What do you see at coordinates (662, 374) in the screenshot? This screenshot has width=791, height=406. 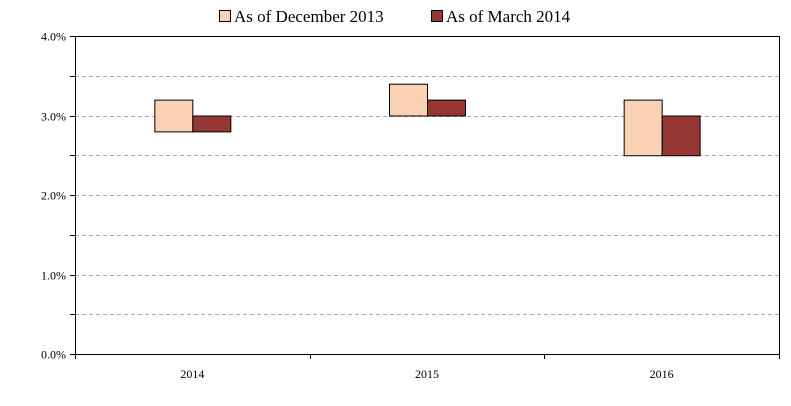 I see `x-tick-label: 2016` at bounding box center [662, 374].